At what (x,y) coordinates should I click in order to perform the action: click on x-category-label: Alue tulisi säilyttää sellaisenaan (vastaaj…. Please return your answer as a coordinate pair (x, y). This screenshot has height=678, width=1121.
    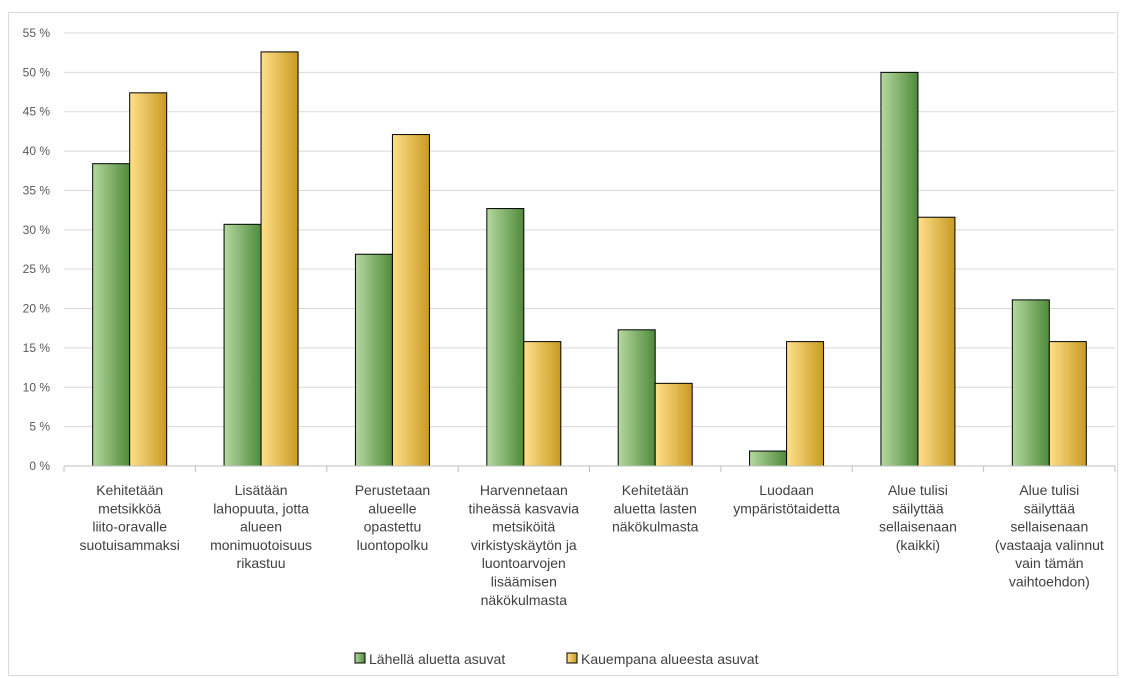
    Looking at the image, I should click on (1049, 536).